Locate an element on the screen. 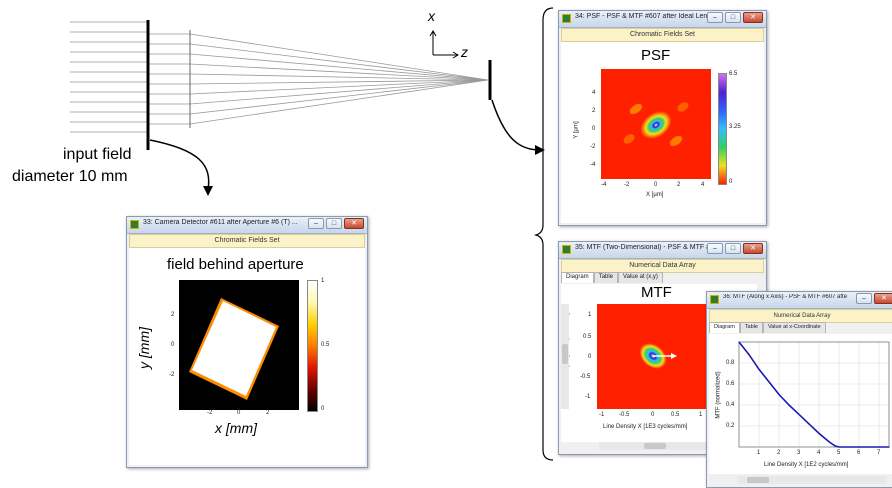 The width and height of the screenshot is (892, 488). converging-rays is located at coordinates (339, 79).